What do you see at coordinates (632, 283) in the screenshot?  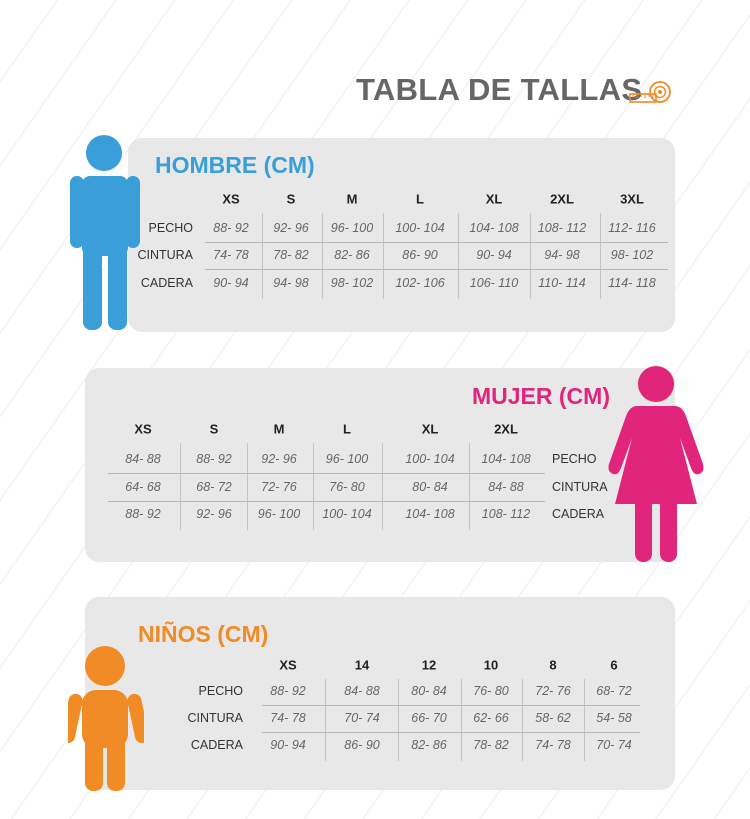 I see `hombre-measurement-cell: 114- 118` at bounding box center [632, 283].